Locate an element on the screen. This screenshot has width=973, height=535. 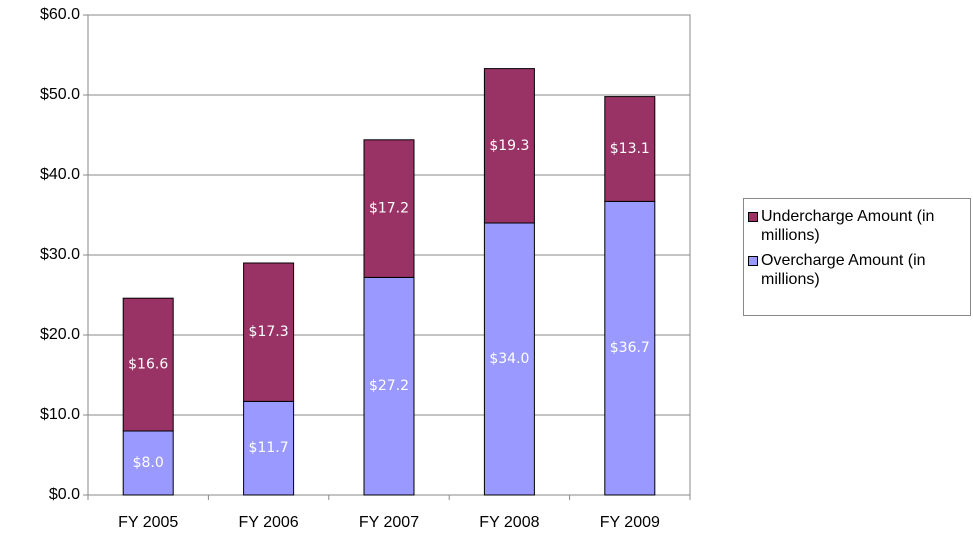
data-label: $16.6 is located at coordinates (148, 365).